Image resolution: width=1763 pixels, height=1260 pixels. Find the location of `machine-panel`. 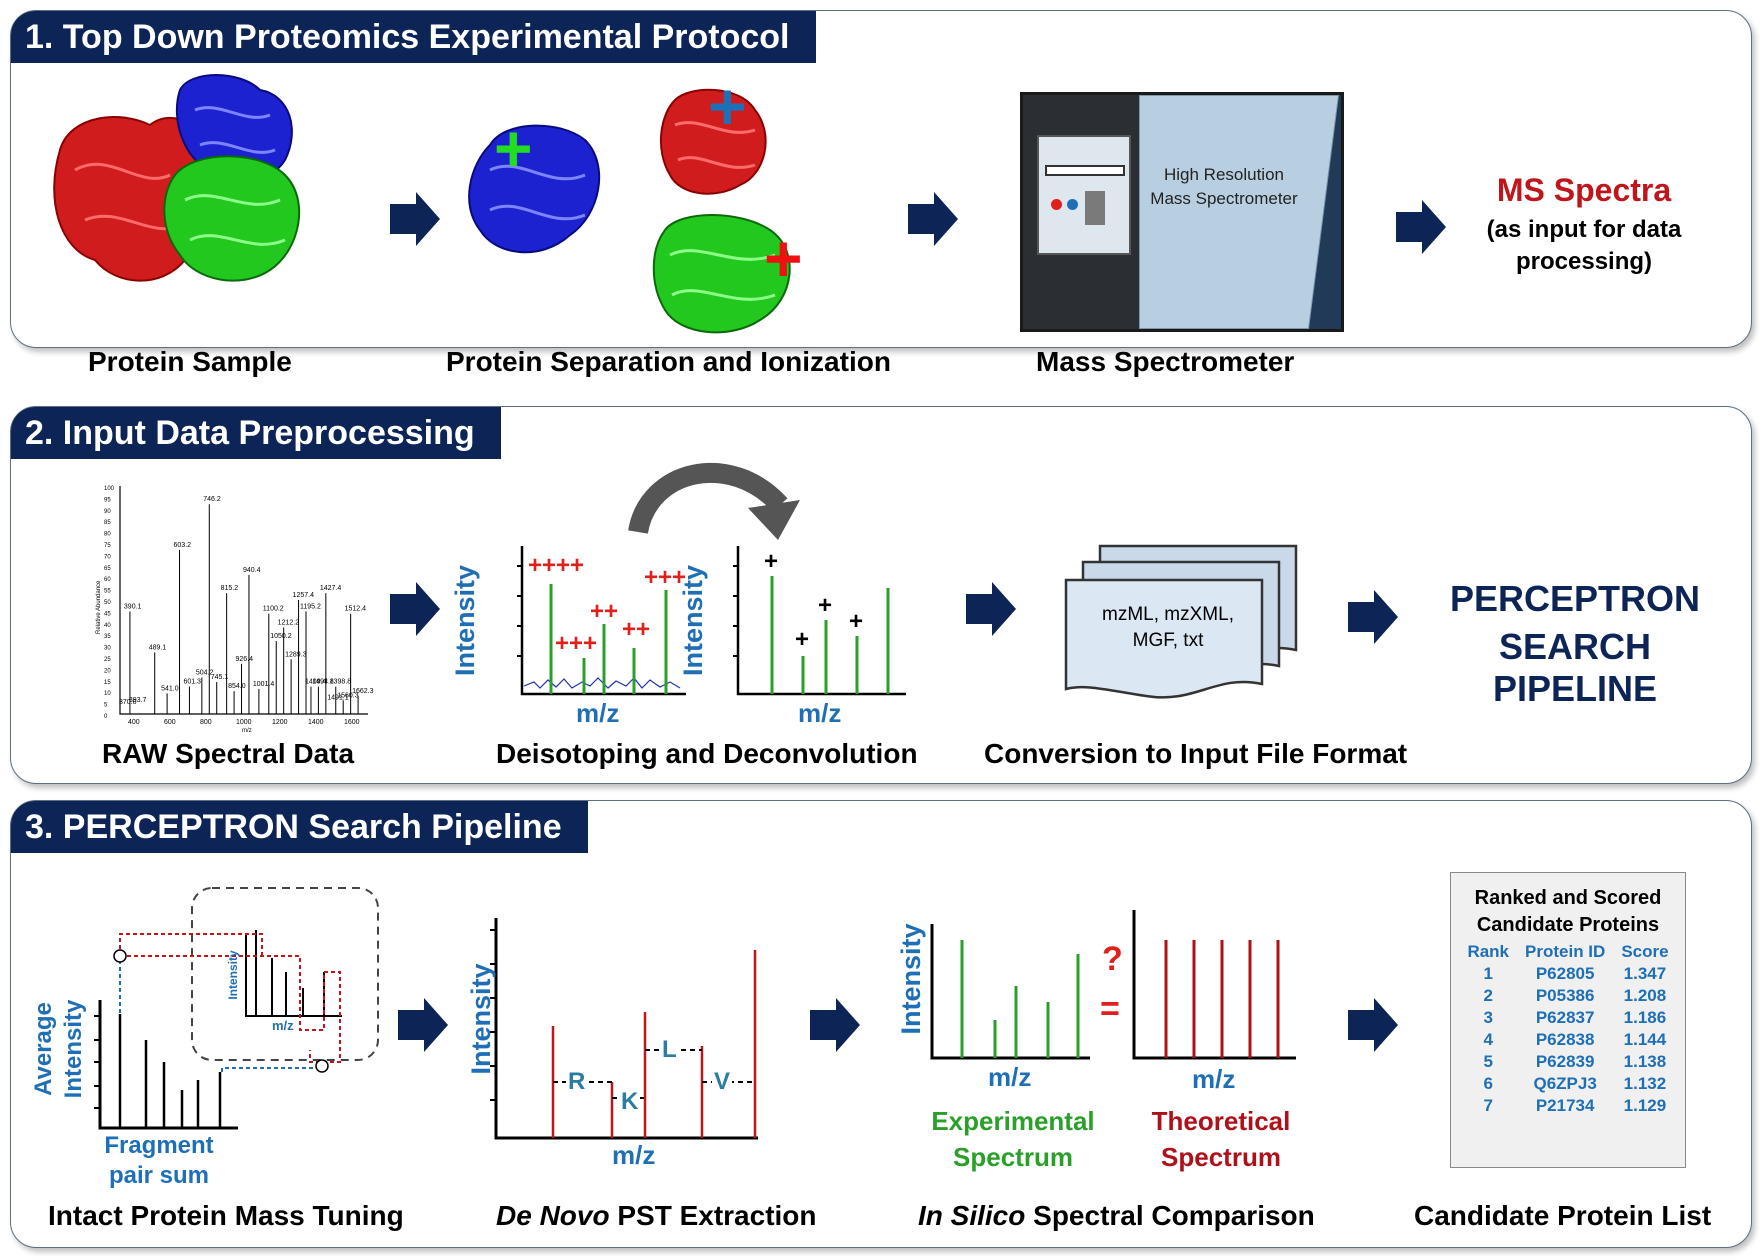

machine-panel is located at coordinates (1084, 195).